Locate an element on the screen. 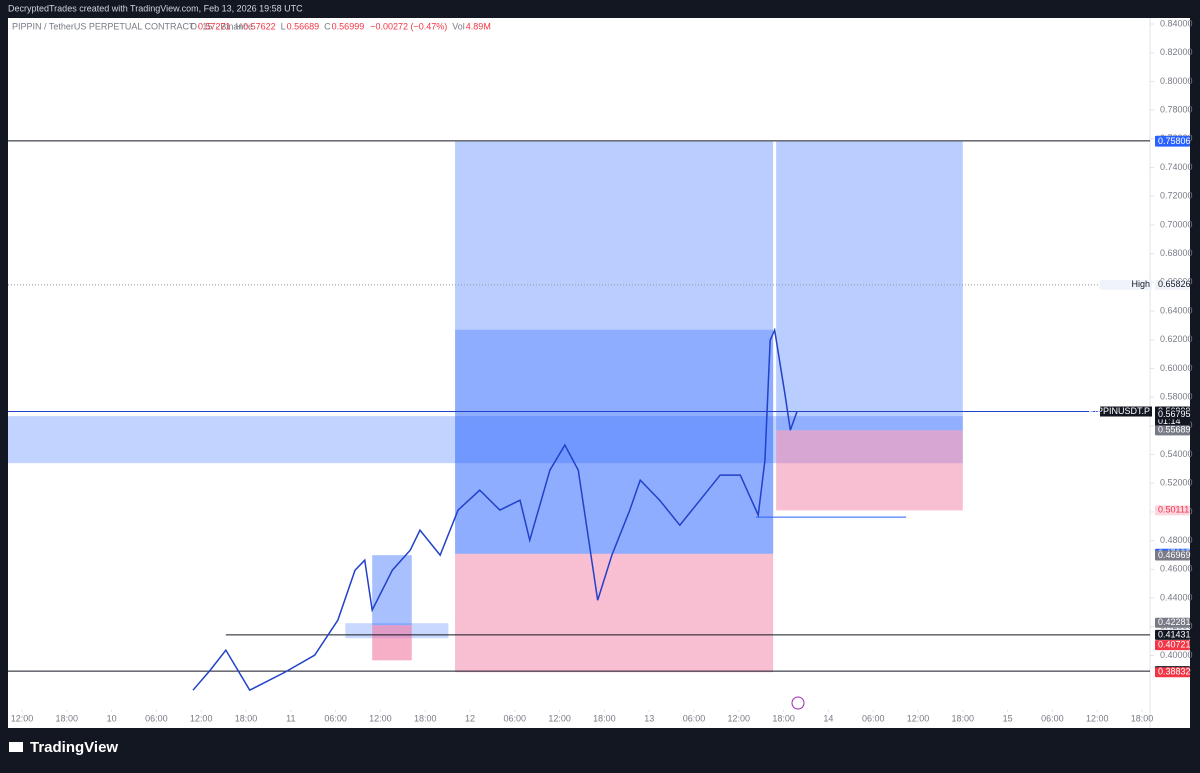 Image resolution: width=1200 pixels, height=773 pixels. price-badge-label: 0.50111 is located at coordinates (1173, 510).